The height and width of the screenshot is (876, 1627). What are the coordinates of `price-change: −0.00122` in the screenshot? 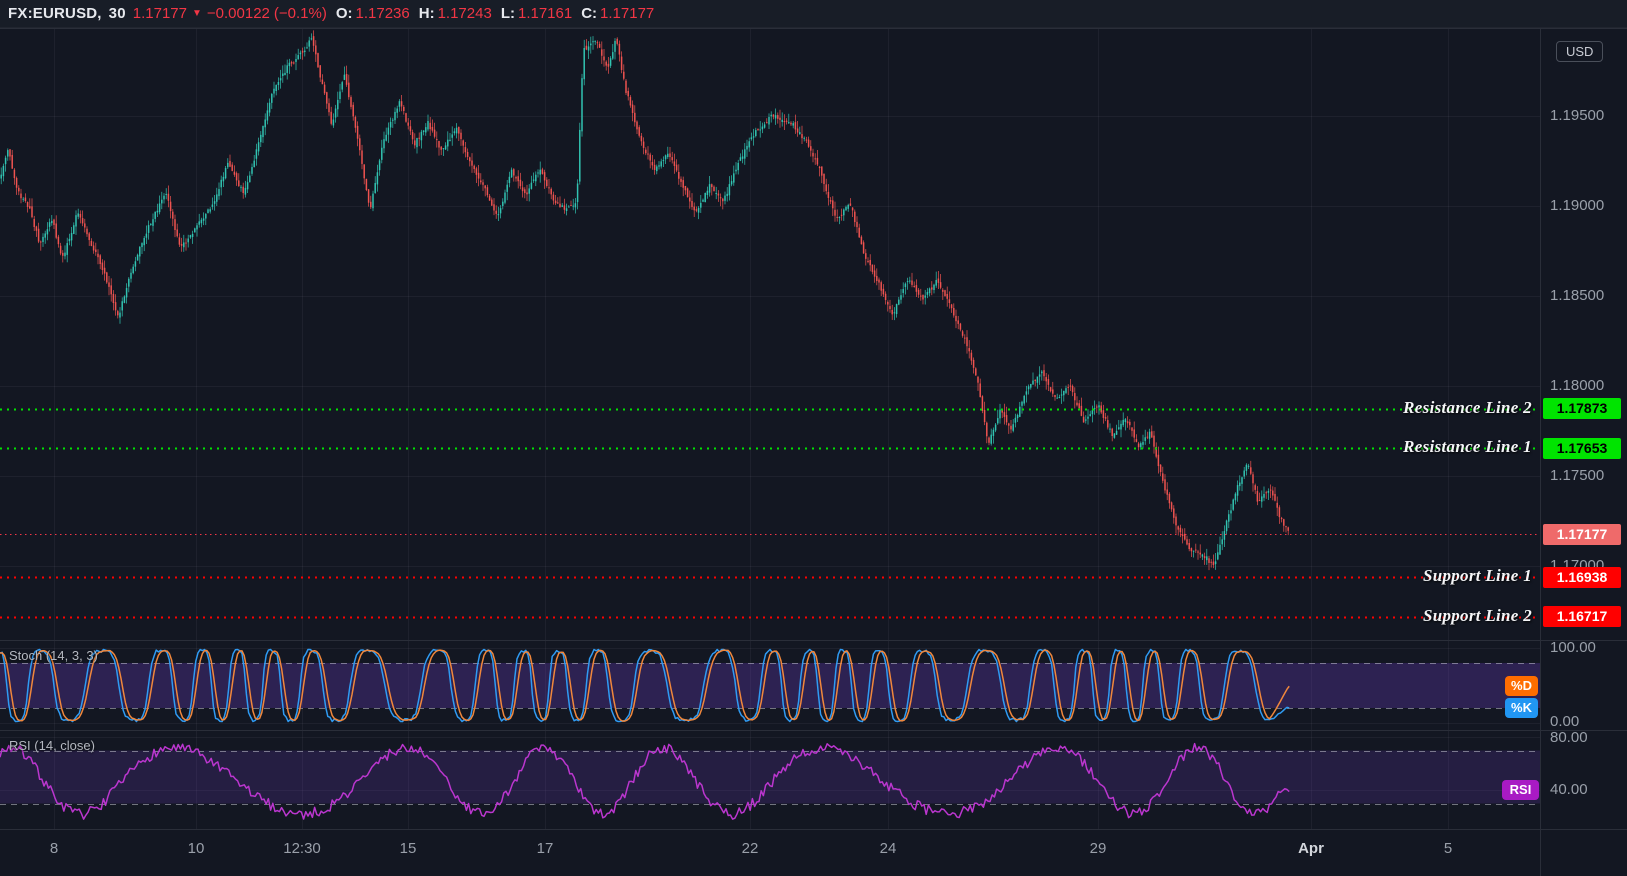 It's located at (238, 13).